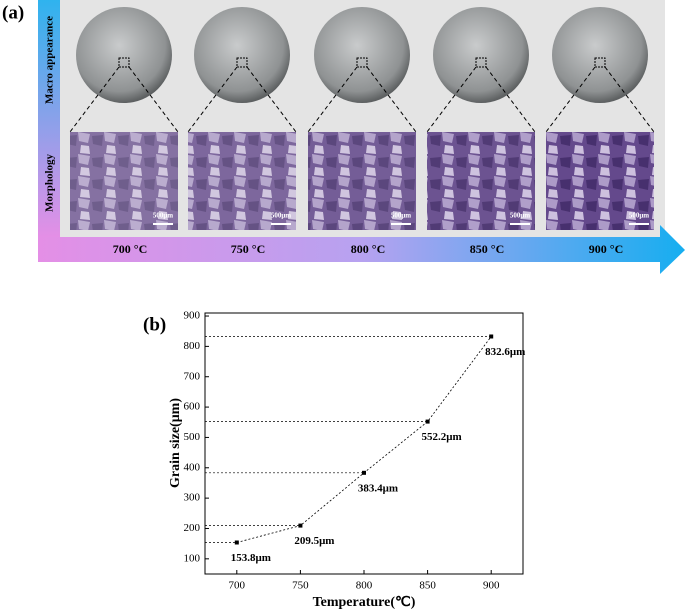 The height and width of the screenshot is (613, 685). I want to click on temperature-label: 900 °C, so click(606, 249).